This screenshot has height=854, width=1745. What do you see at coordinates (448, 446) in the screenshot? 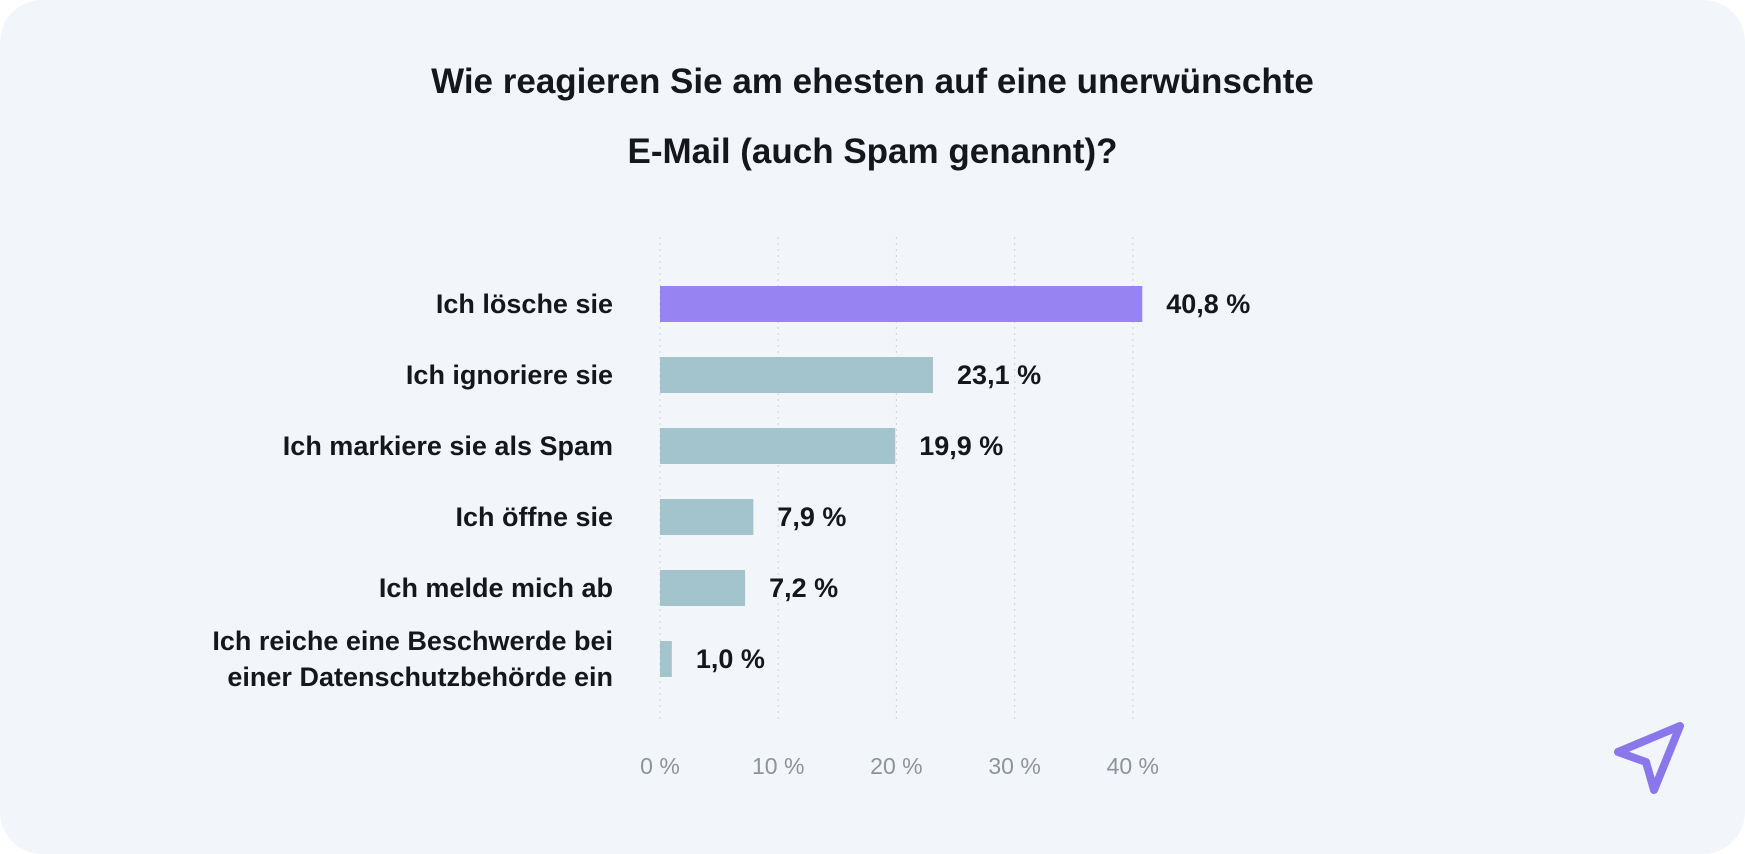
I see `category-label: Ich markiere sie als Spam` at bounding box center [448, 446].